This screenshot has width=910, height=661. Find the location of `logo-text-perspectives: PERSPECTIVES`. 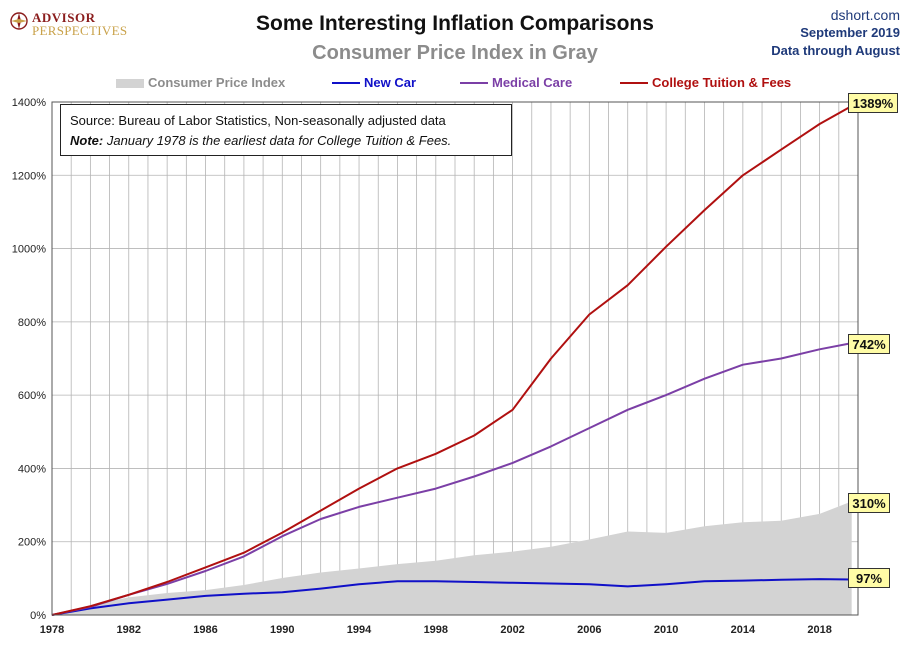

logo-text-perspectives: PERSPECTIVES is located at coordinates (80, 30).